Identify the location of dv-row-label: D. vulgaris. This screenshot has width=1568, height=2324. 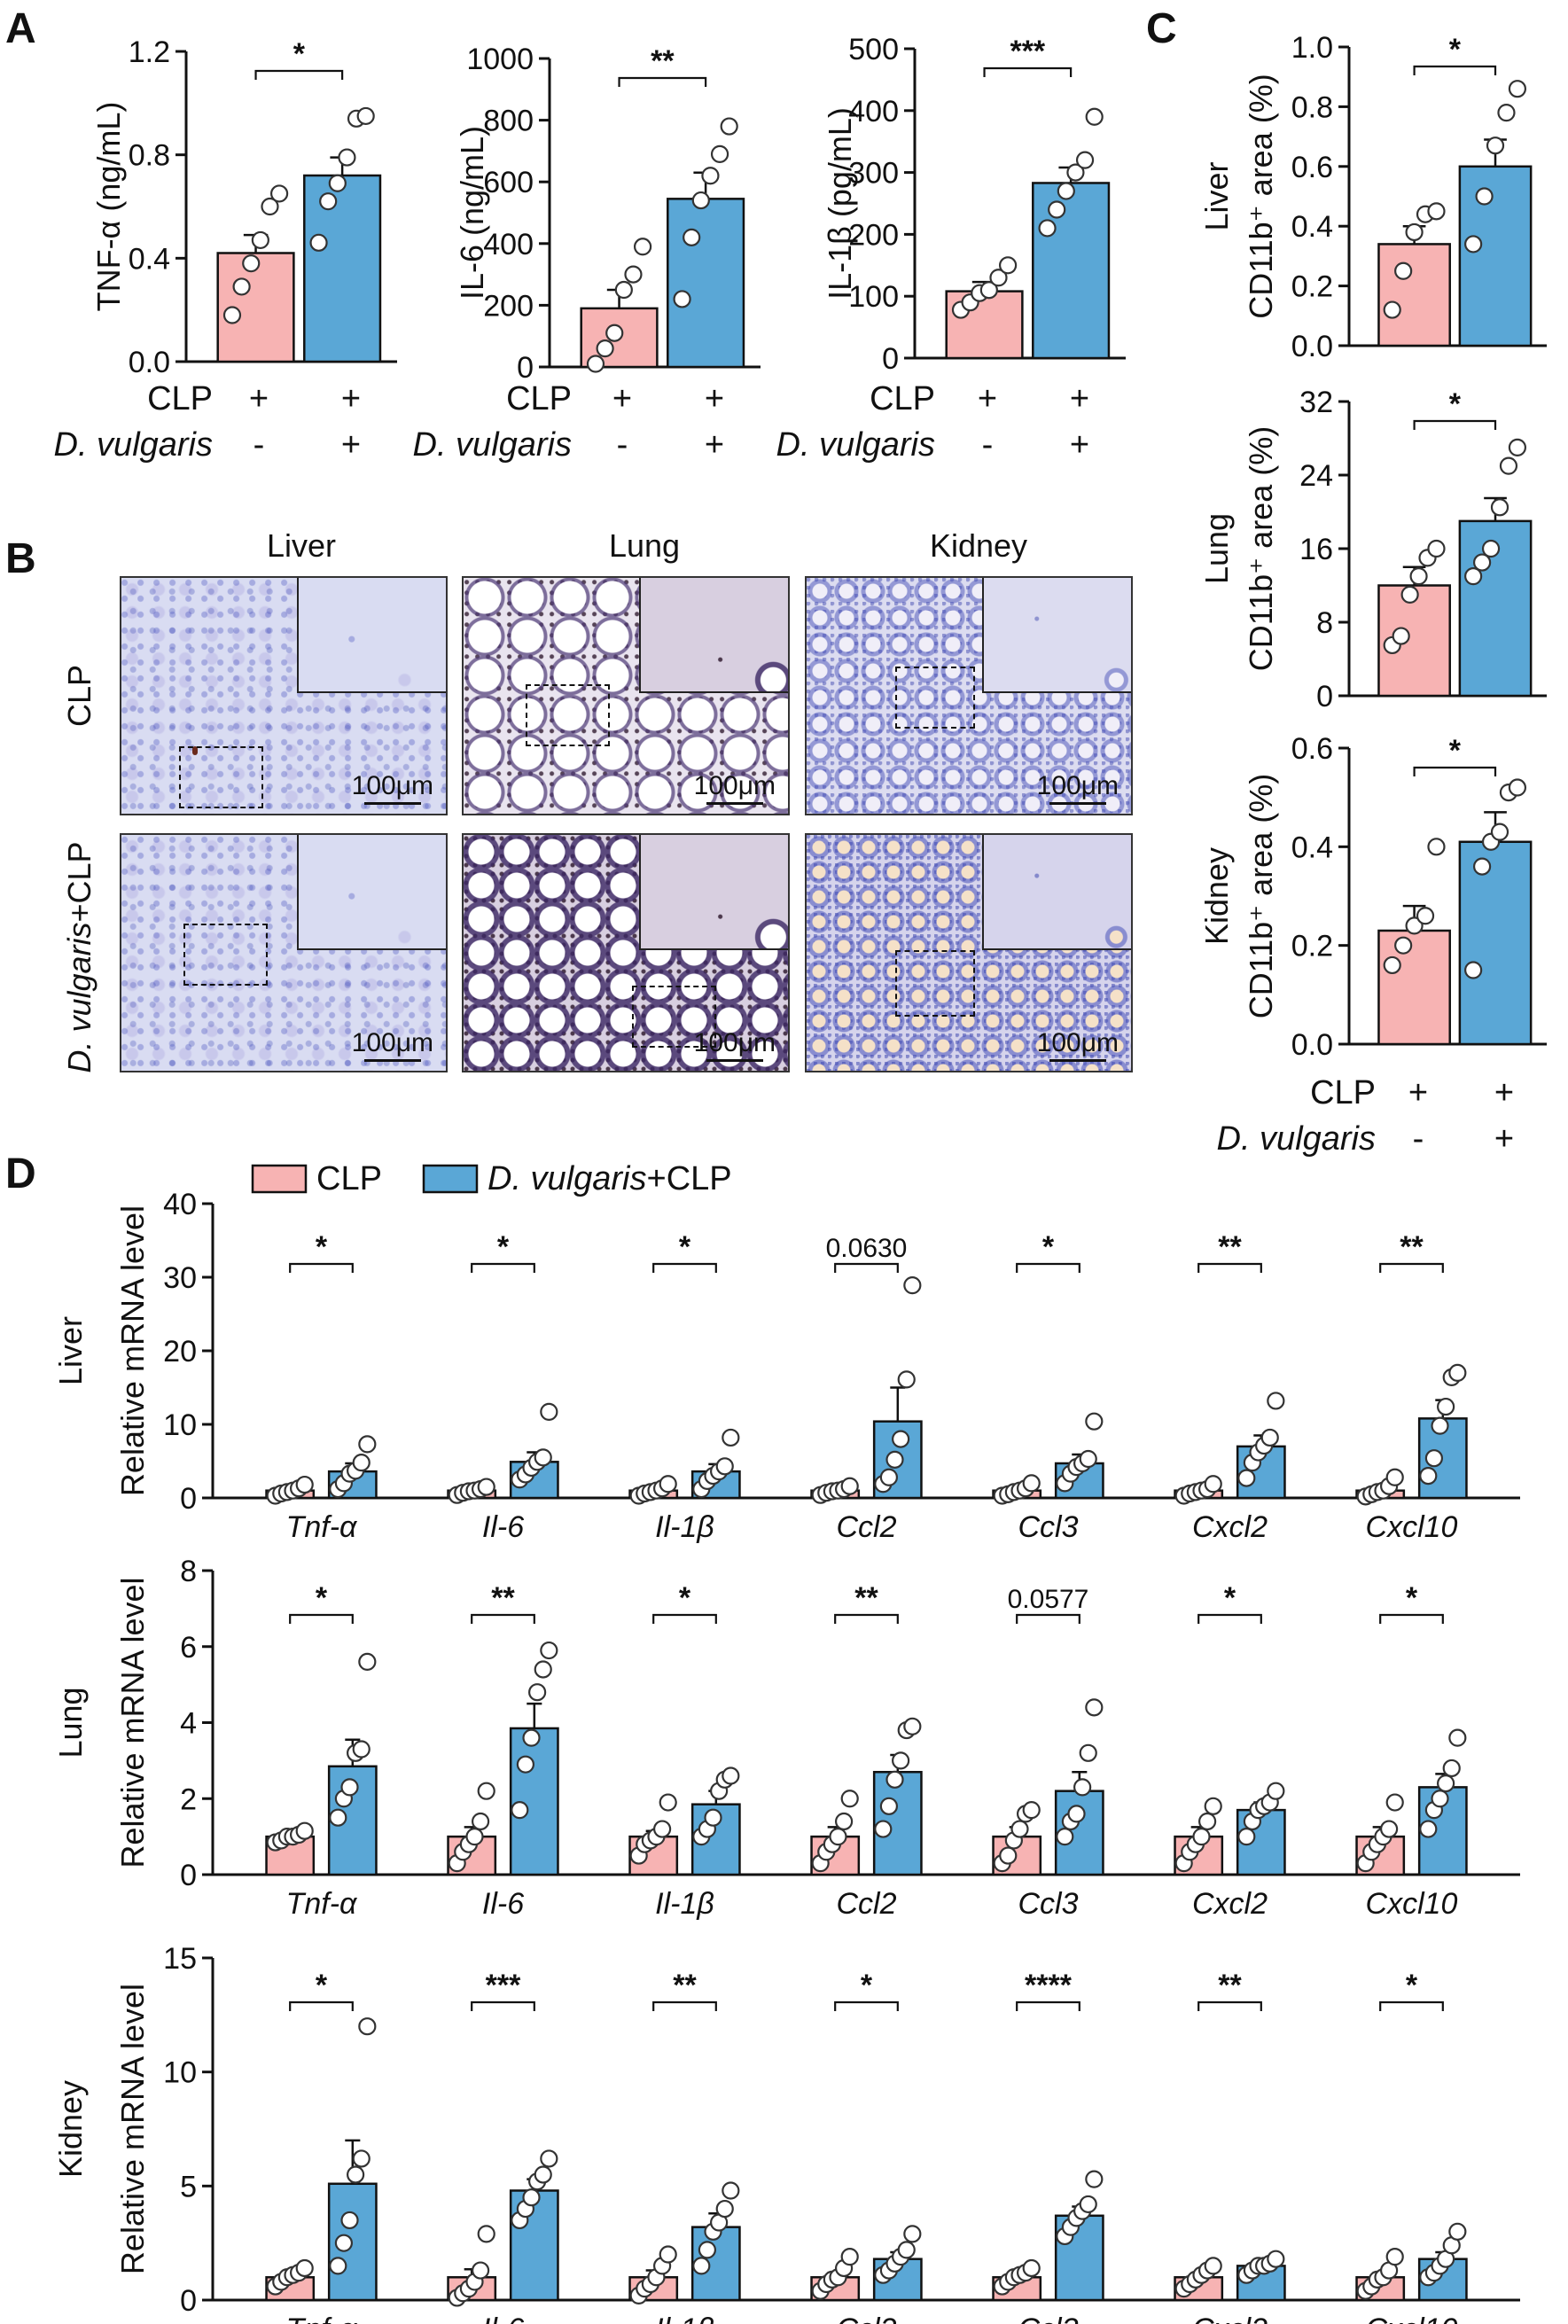
(134, 445).